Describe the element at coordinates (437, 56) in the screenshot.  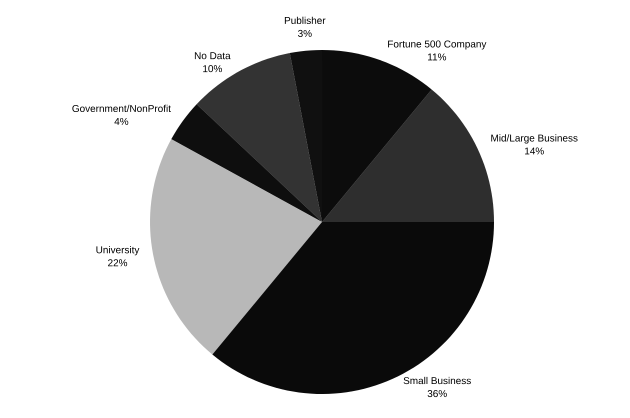
I see `data-label: 11%` at that location.